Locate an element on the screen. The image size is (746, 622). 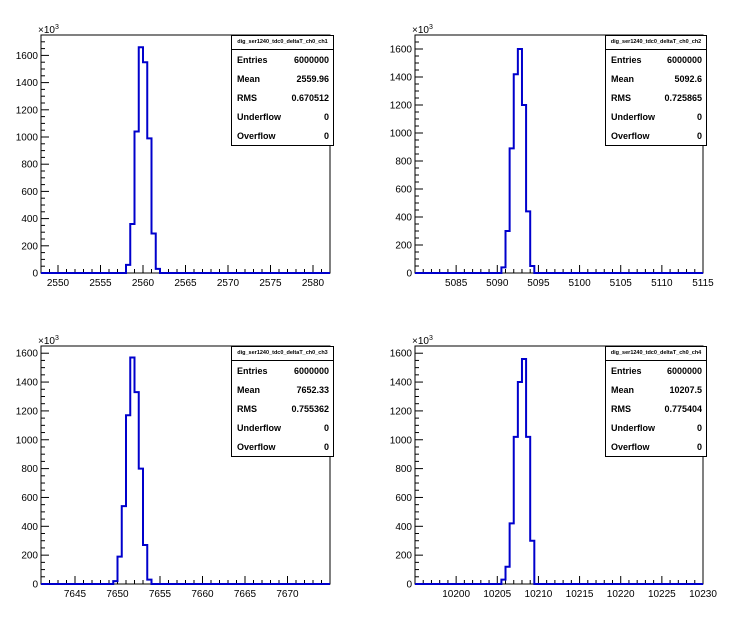
stats-row: RMS 0.670512 is located at coordinates (282, 97).